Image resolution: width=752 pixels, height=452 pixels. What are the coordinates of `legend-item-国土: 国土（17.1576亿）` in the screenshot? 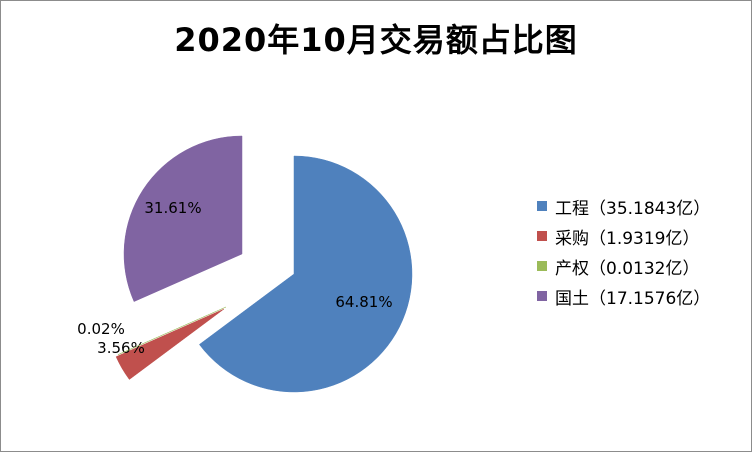 It's located at (623, 296).